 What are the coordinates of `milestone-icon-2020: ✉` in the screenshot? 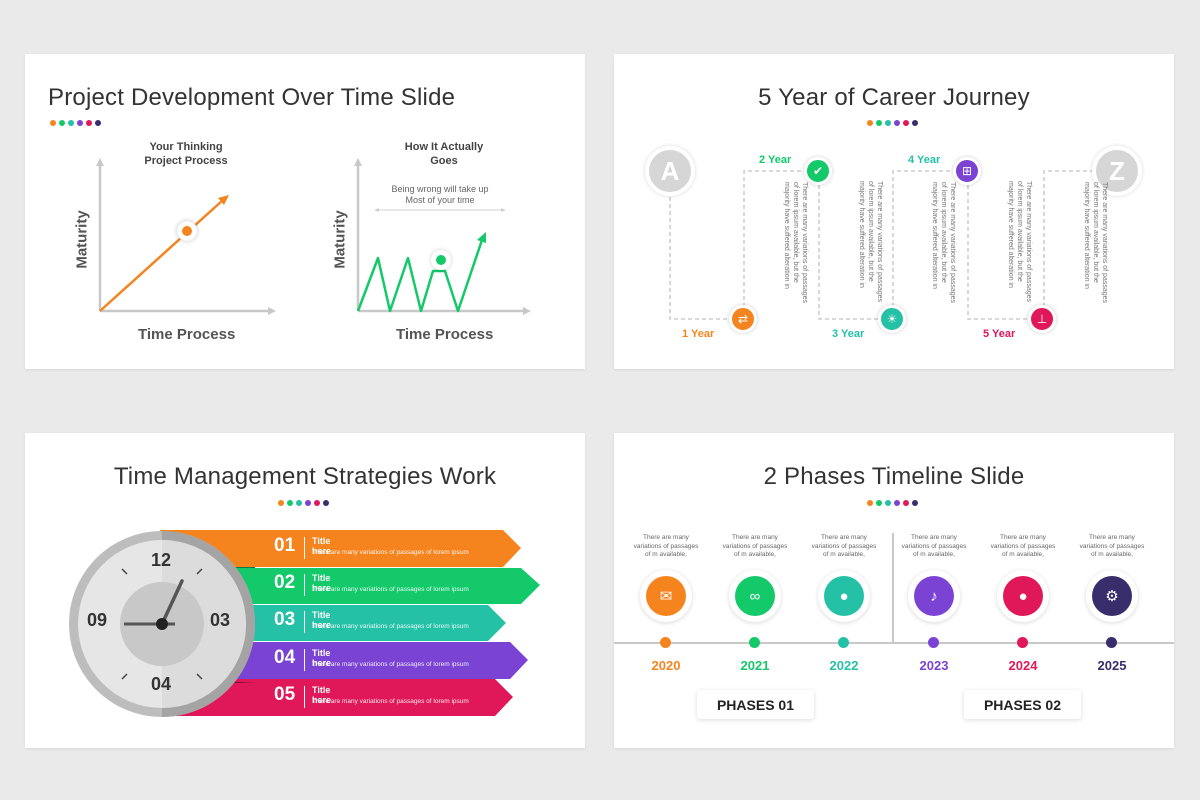 It's located at (666, 596).